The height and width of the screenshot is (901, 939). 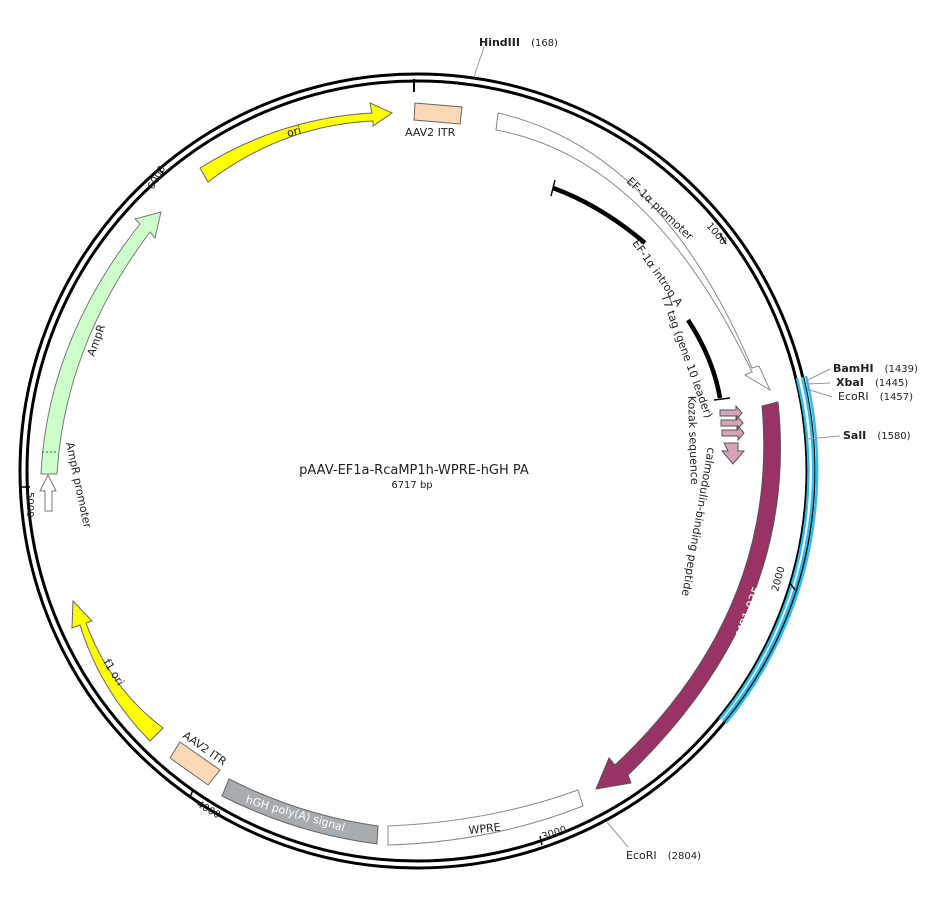 What do you see at coordinates (78, 485) in the screenshot?
I see `feature-label-ampr-promoter: AmpR promoter` at bounding box center [78, 485].